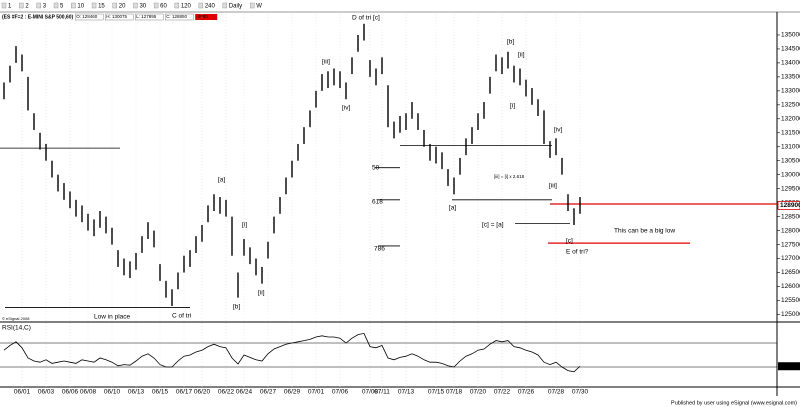 The height and width of the screenshot is (407, 800). Describe the element at coordinates (580, 392) in the screenshot. I see `x-tick-label: 07/30` at that location.